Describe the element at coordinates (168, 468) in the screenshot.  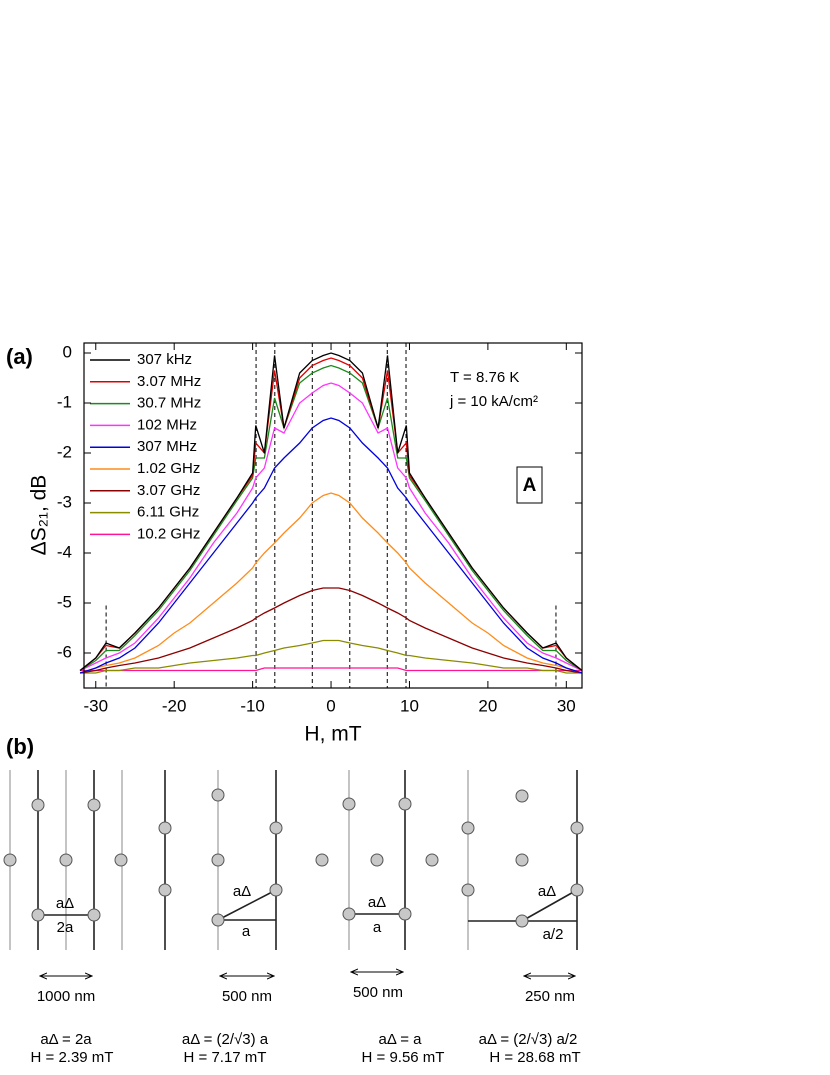
I see `legend-label: 1.02 GHz` at that location.